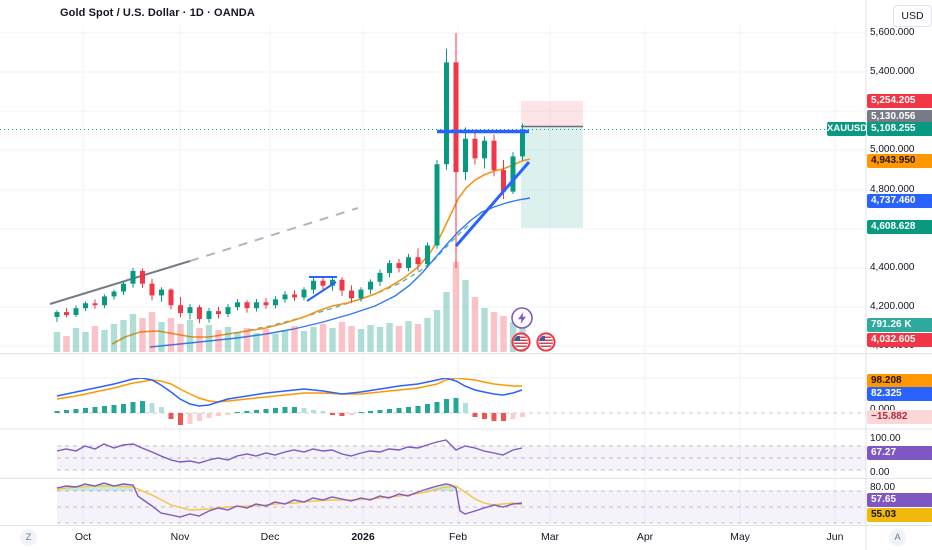 This screenshot has width=932, height=550. I want to click on month-label-2026: 2026, so click(363, 537).